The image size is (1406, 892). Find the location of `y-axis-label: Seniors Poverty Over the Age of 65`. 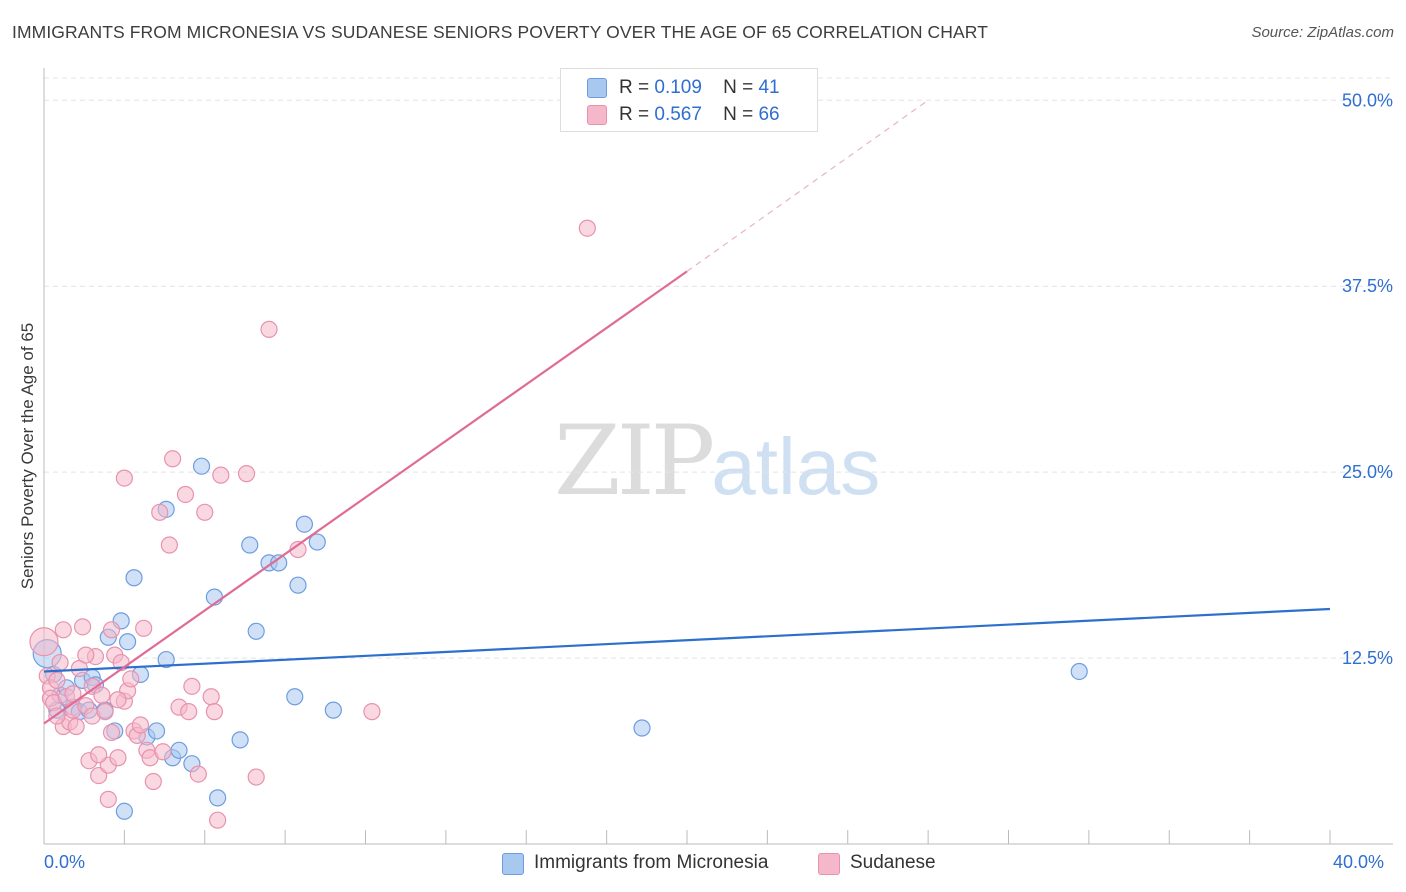

y-axis-label: Seniors Poverty Over the Age of 65 is located at coordinates (27, 456).